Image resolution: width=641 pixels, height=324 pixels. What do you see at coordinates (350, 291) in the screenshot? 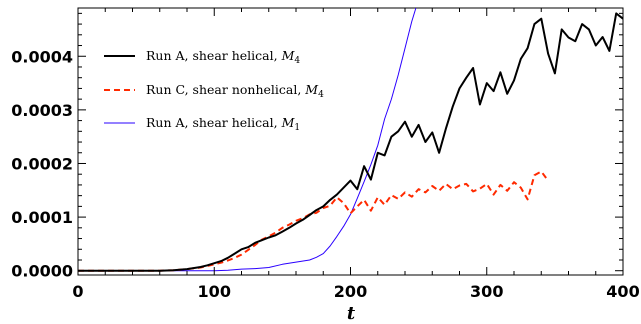
I see `x-tick-label: 200` at bounding box center [350, 291].